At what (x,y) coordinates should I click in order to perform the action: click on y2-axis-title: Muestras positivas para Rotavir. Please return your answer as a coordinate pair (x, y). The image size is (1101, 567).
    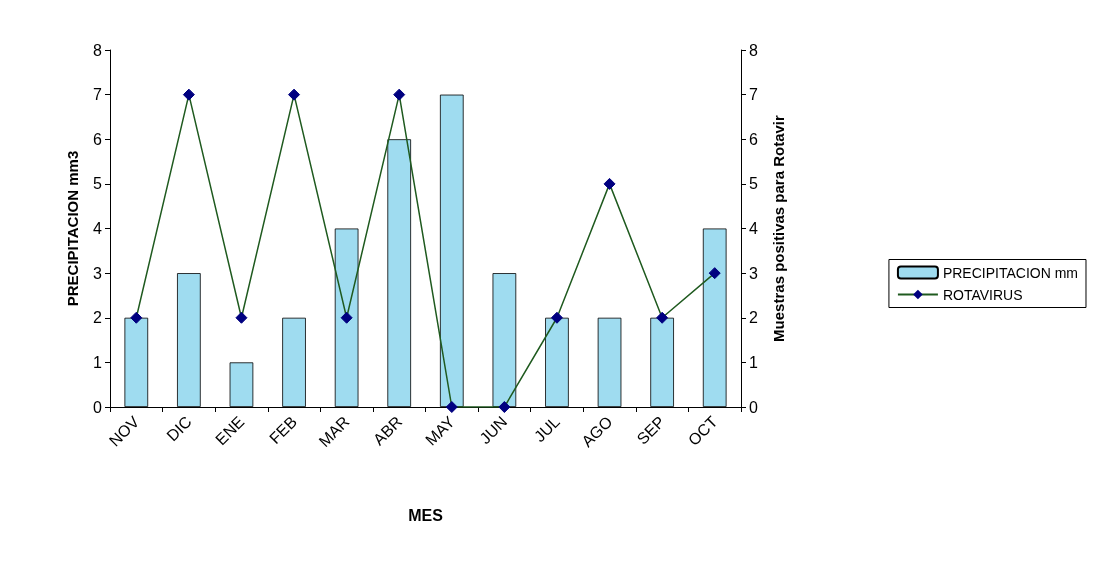
    Looking at the image, I should click on (778, 228).